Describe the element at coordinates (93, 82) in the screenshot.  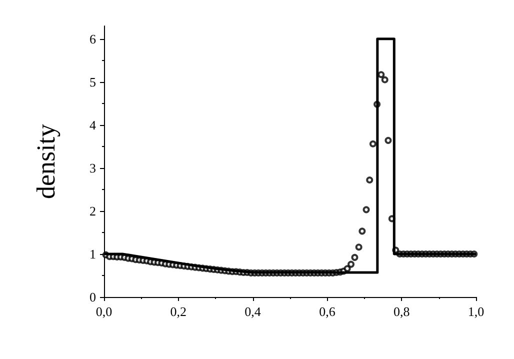
I see `y-tick-label: 5` at that location.